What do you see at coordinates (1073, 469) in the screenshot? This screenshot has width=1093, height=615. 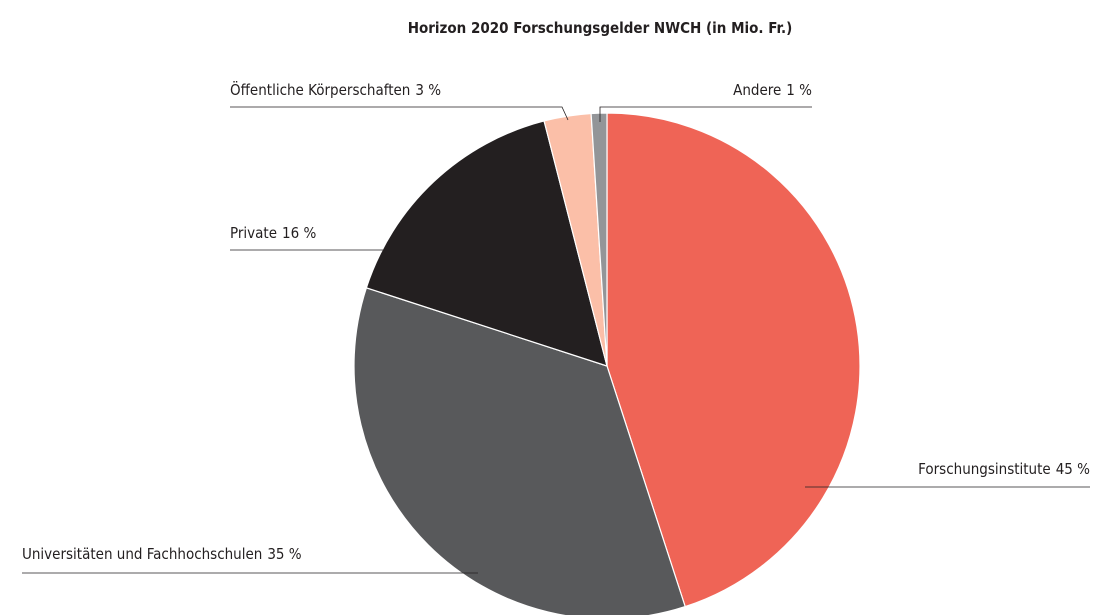 I see `value-label: 45 %` at bounding box center [1073, 469].